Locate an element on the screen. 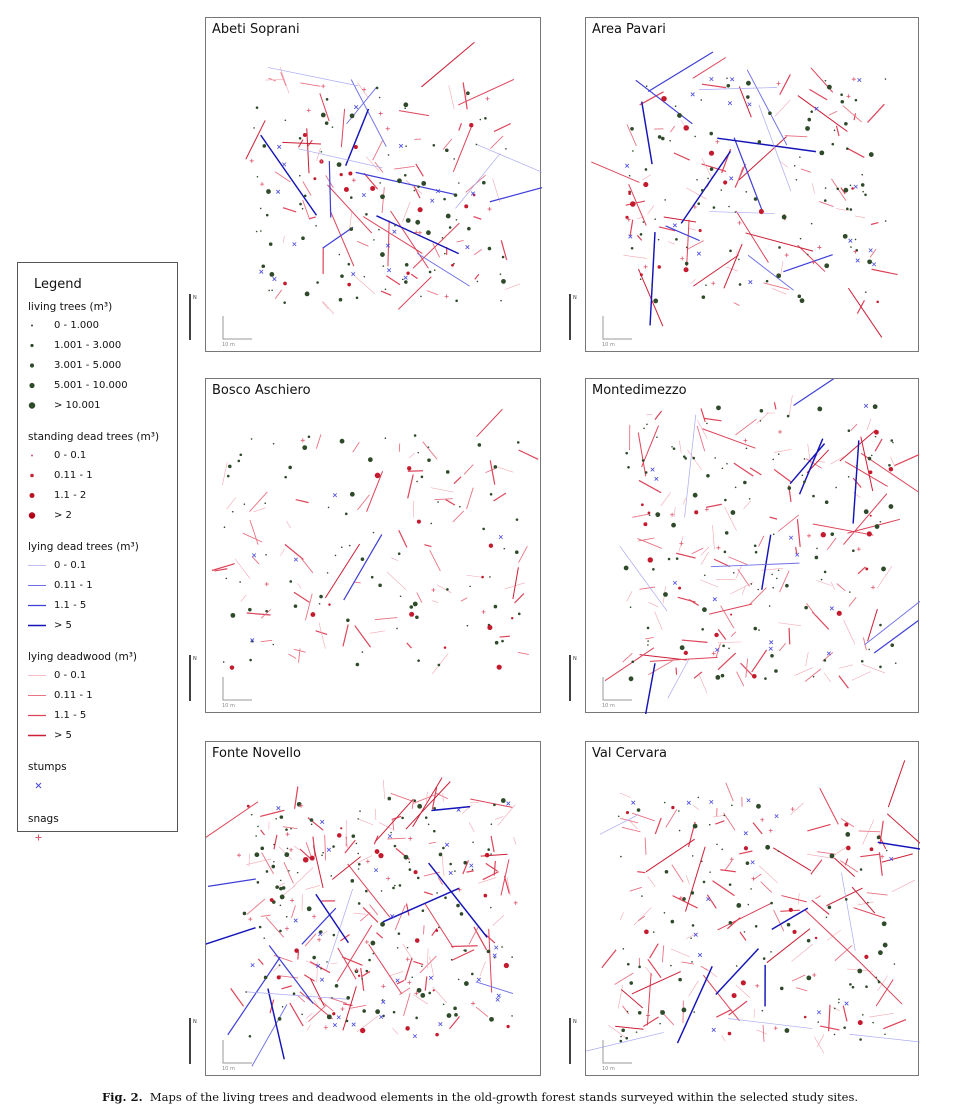  caption-label: Fig. 2. is located at coordinates (122, 1097).